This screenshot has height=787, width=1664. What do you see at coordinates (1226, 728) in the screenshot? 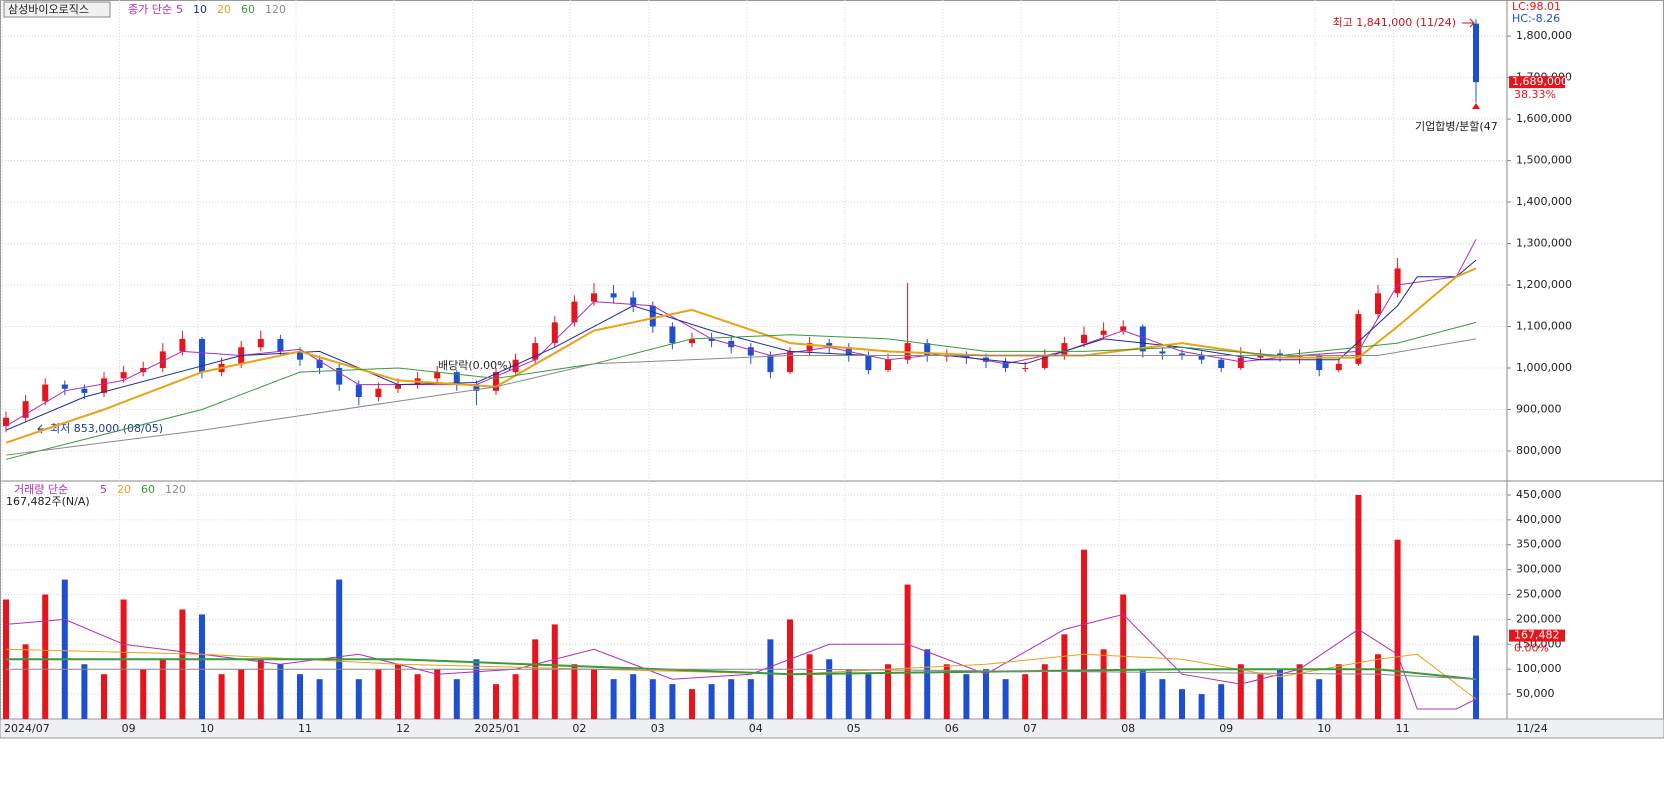
I see `x-tick-label: 09` at bounding box center [1226, 728].